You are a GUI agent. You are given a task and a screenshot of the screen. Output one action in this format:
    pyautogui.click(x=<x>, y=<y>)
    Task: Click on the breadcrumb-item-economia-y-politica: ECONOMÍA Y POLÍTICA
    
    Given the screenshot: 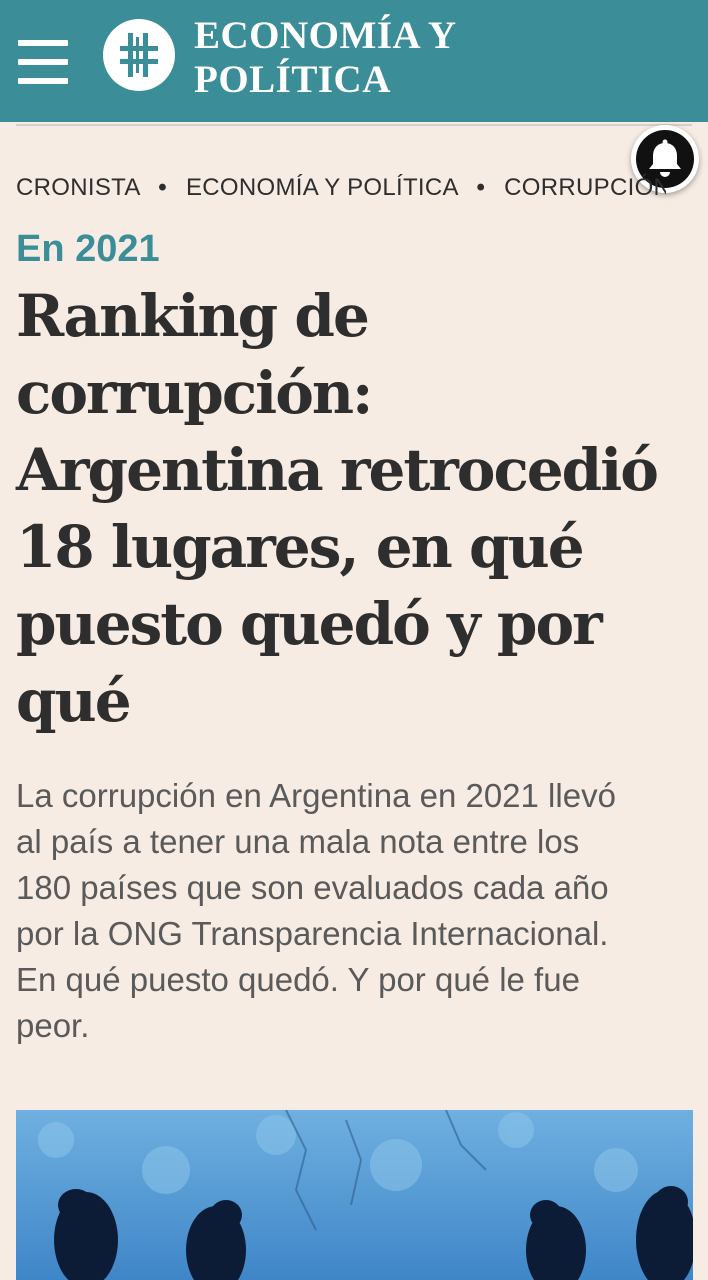 What is the action you would take?
    pyautogui.click(x=321, y=187)
    